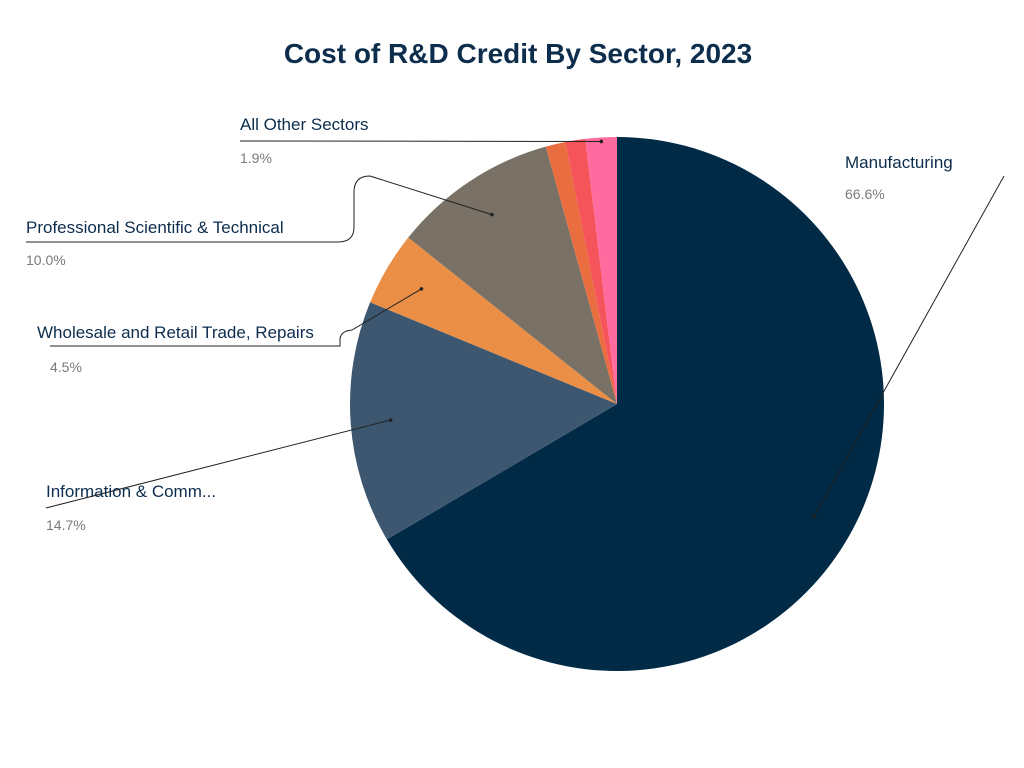 The width and height of the screenshot is (1024, 768). What do you see at coordinates (899, 162) in the screenshot?
I see `slice-label: Manufacturing` at bounding box center [899, 162].